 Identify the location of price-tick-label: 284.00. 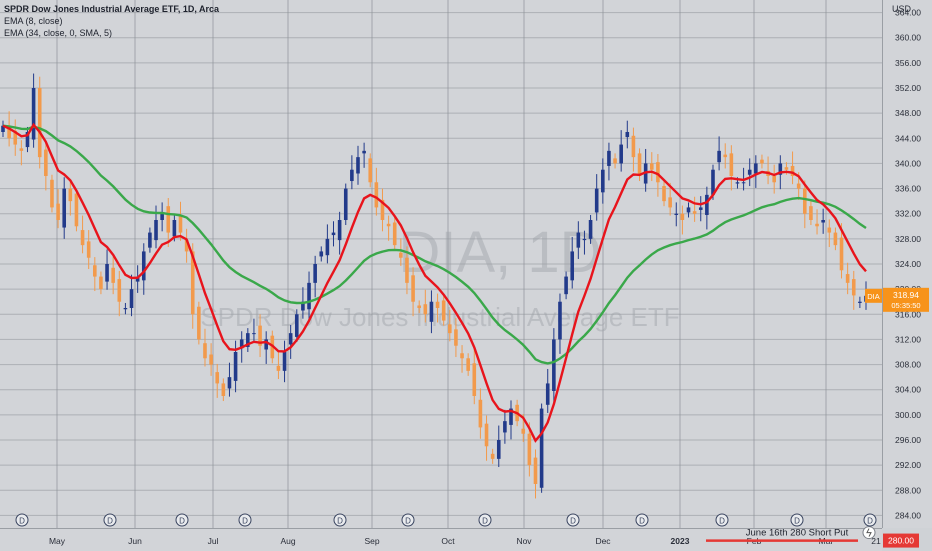
(908, 515).